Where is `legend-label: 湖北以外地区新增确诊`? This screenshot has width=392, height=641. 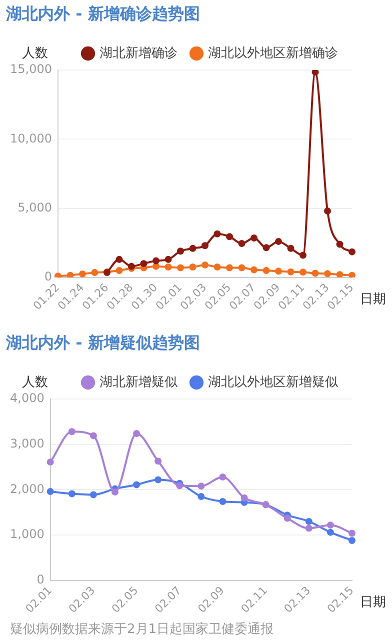 legend-label: 湖北以外地区新增确诊 is located at coordinates (273, 53).